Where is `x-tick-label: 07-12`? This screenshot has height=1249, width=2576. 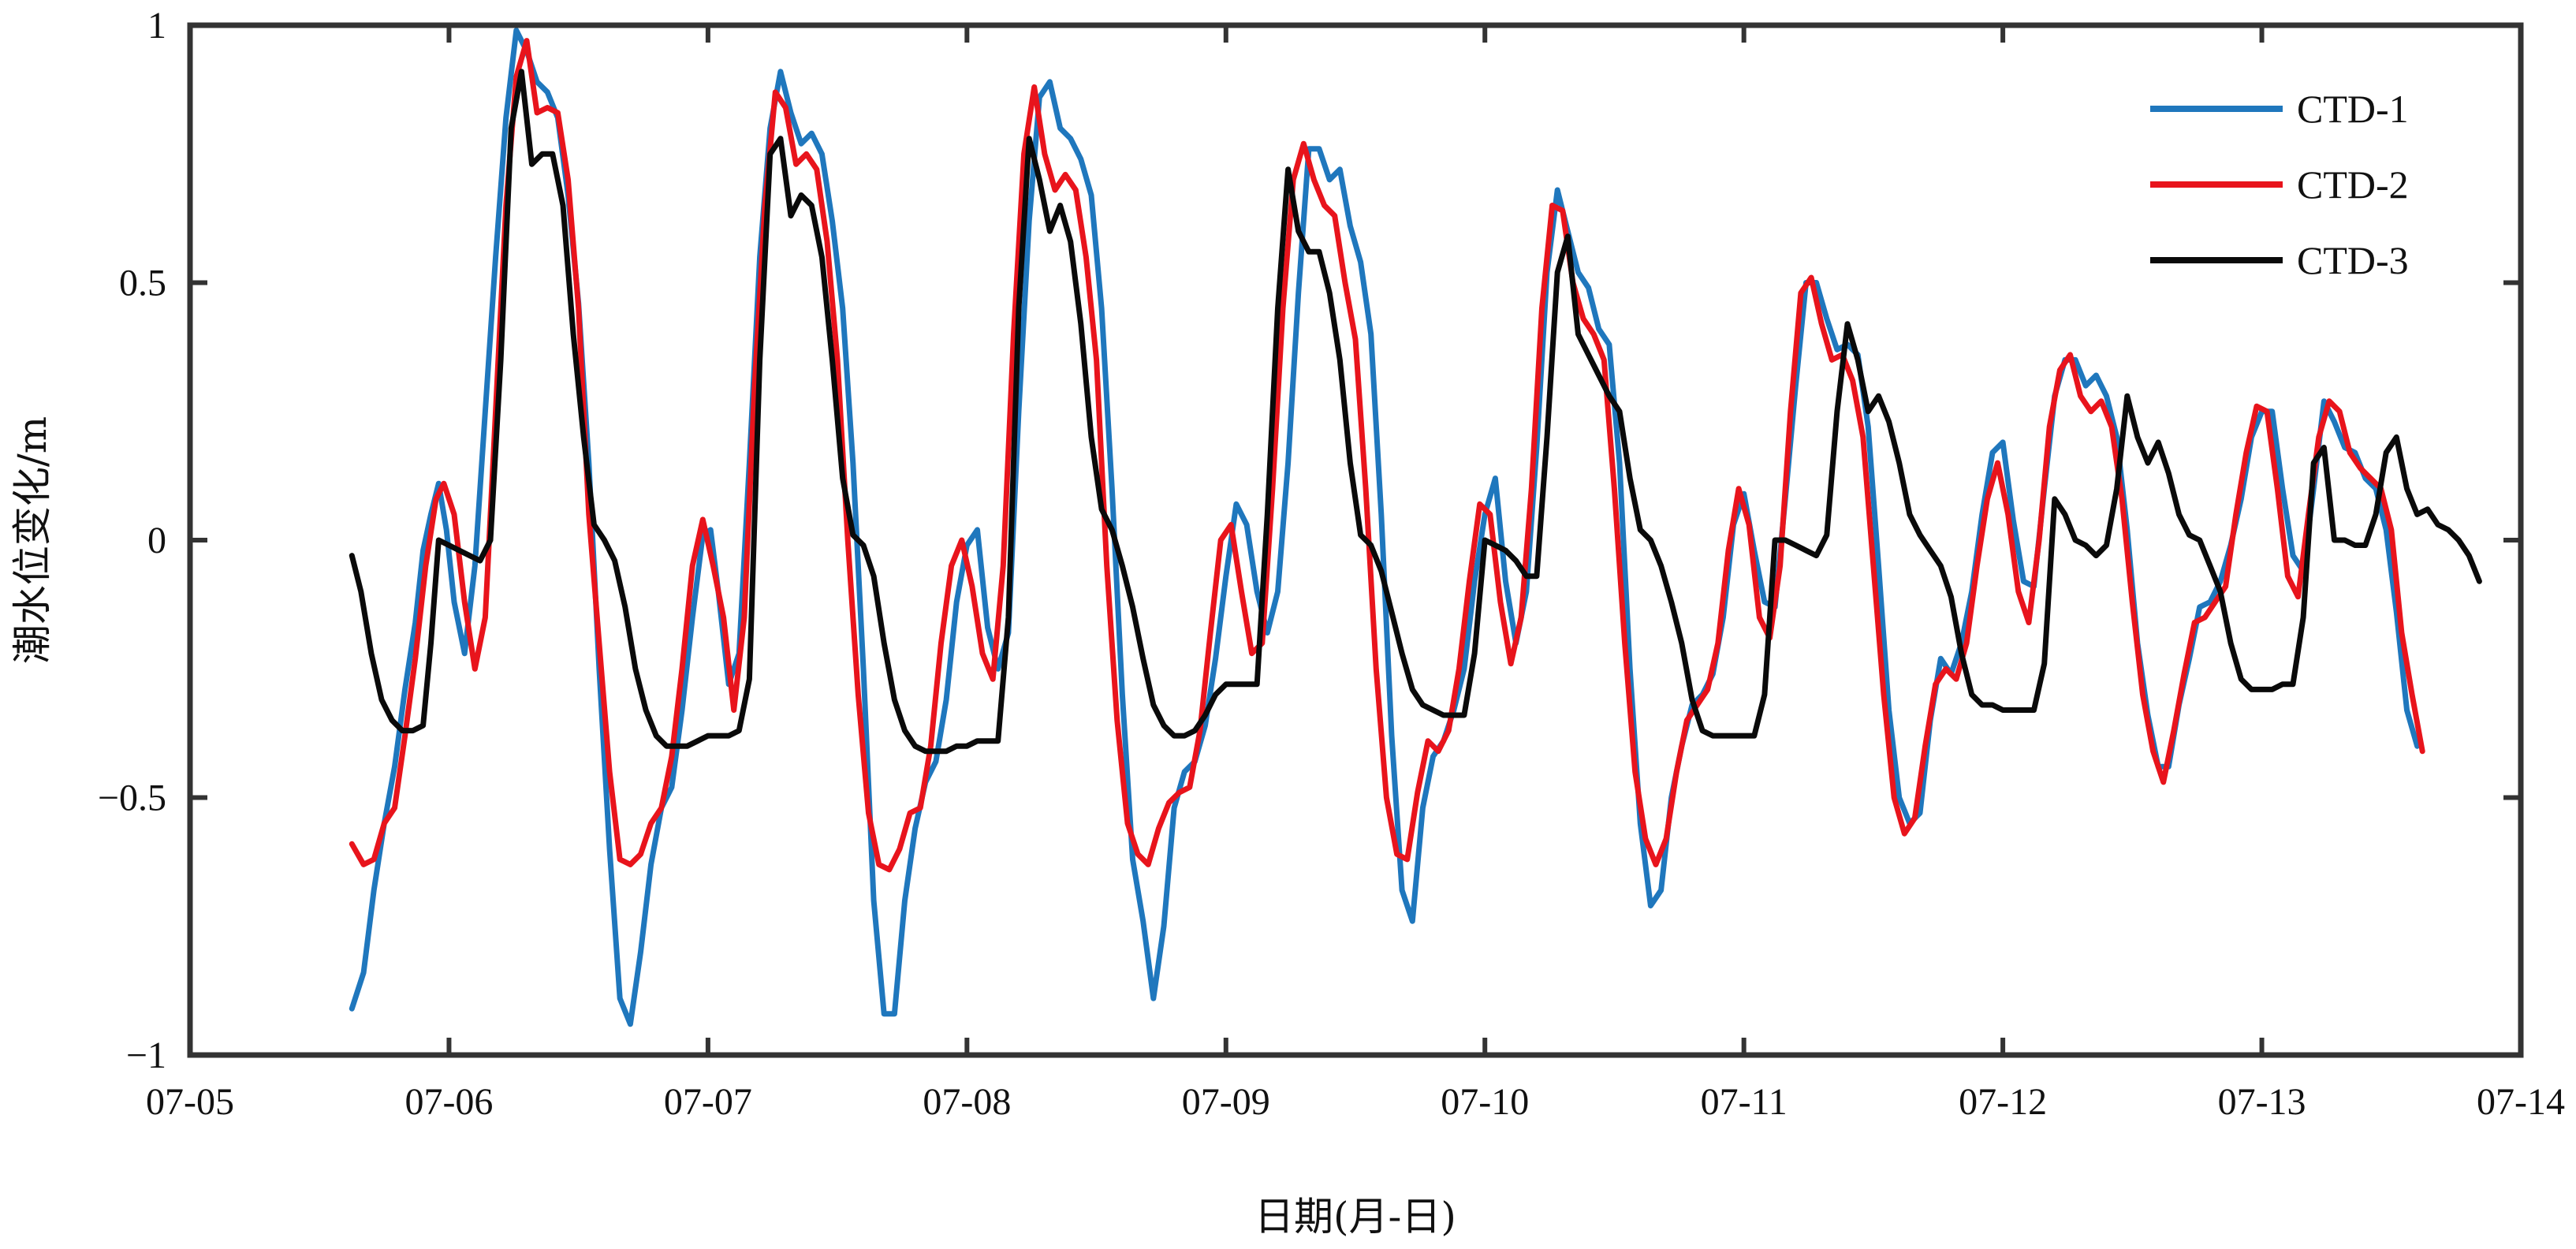
x-tick-label: 07-12 is located at coordinates (2003, 1102).